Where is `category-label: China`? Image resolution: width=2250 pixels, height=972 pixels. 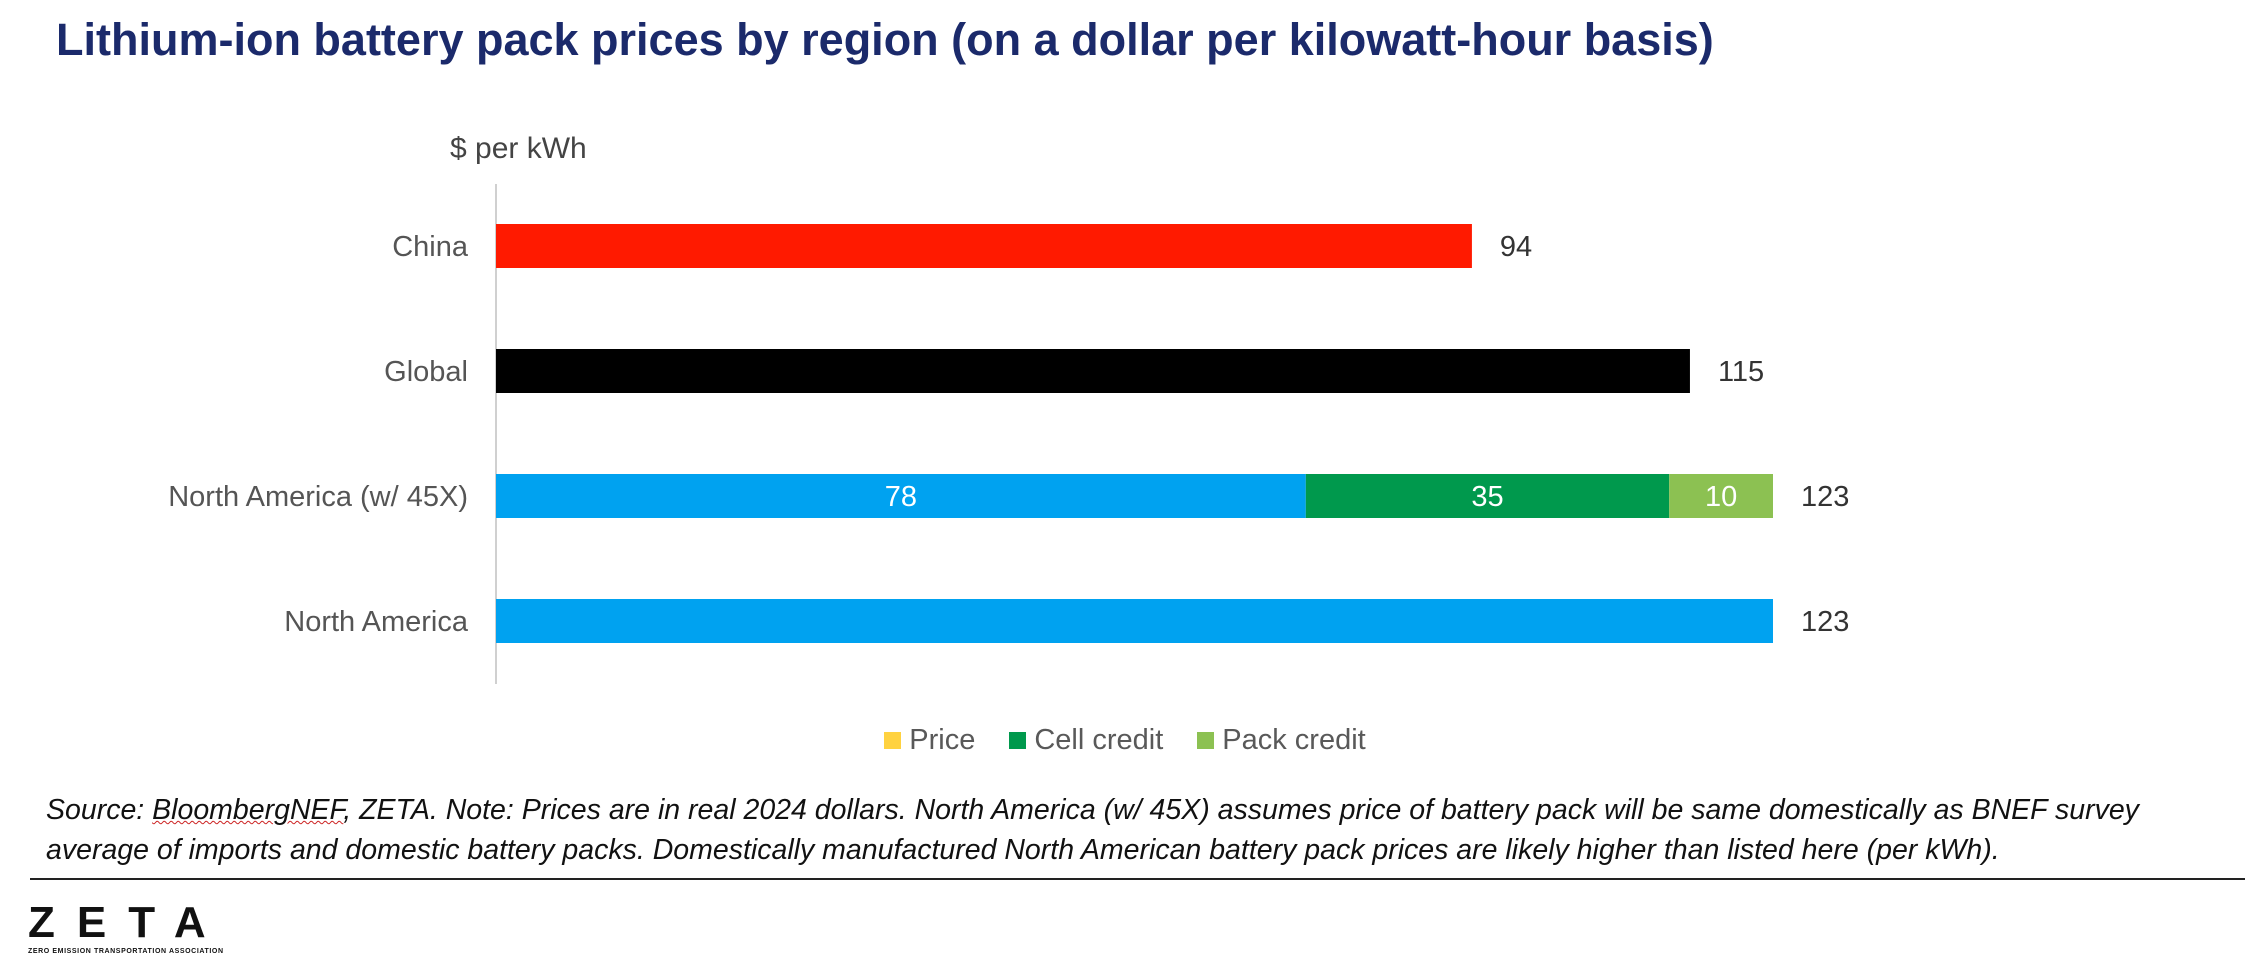
category-label: China is located at coordinates (430, 247).